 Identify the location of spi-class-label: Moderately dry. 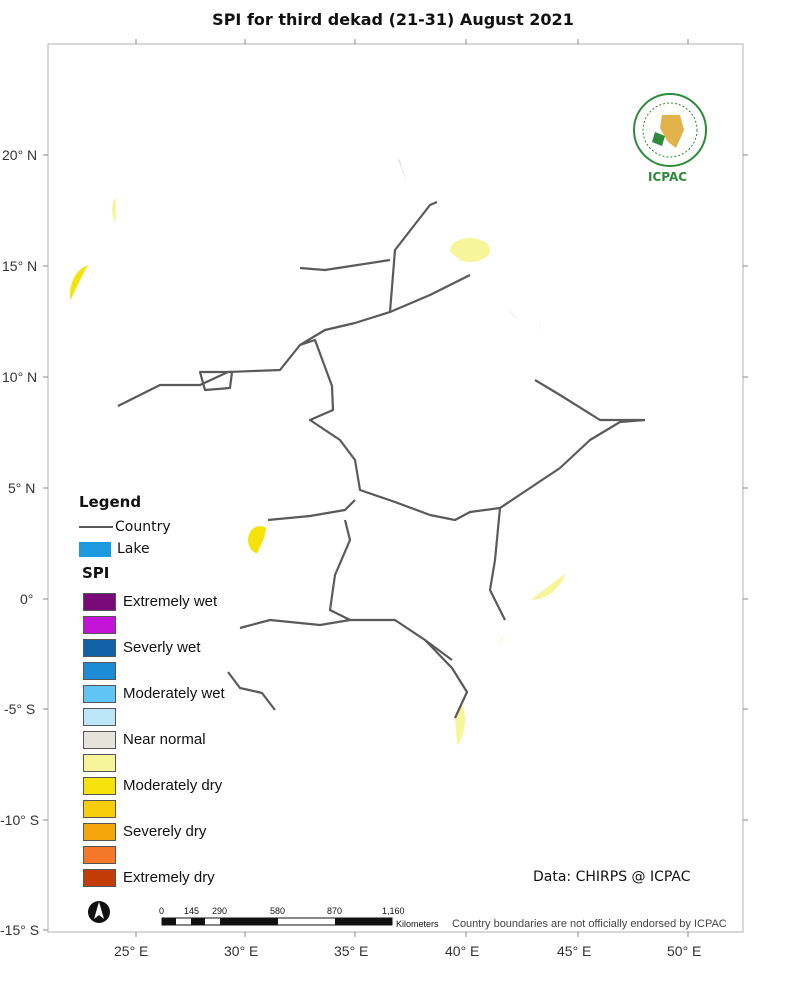
(173, 785).